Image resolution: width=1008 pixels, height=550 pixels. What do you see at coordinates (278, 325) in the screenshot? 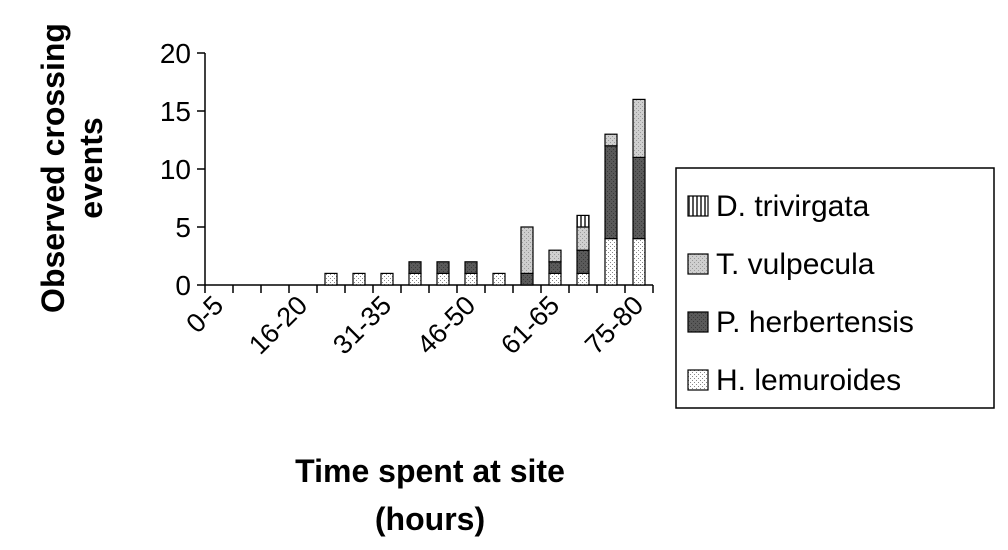
I see `x-tick-label: 16-20` at bounding box center [278, 325].